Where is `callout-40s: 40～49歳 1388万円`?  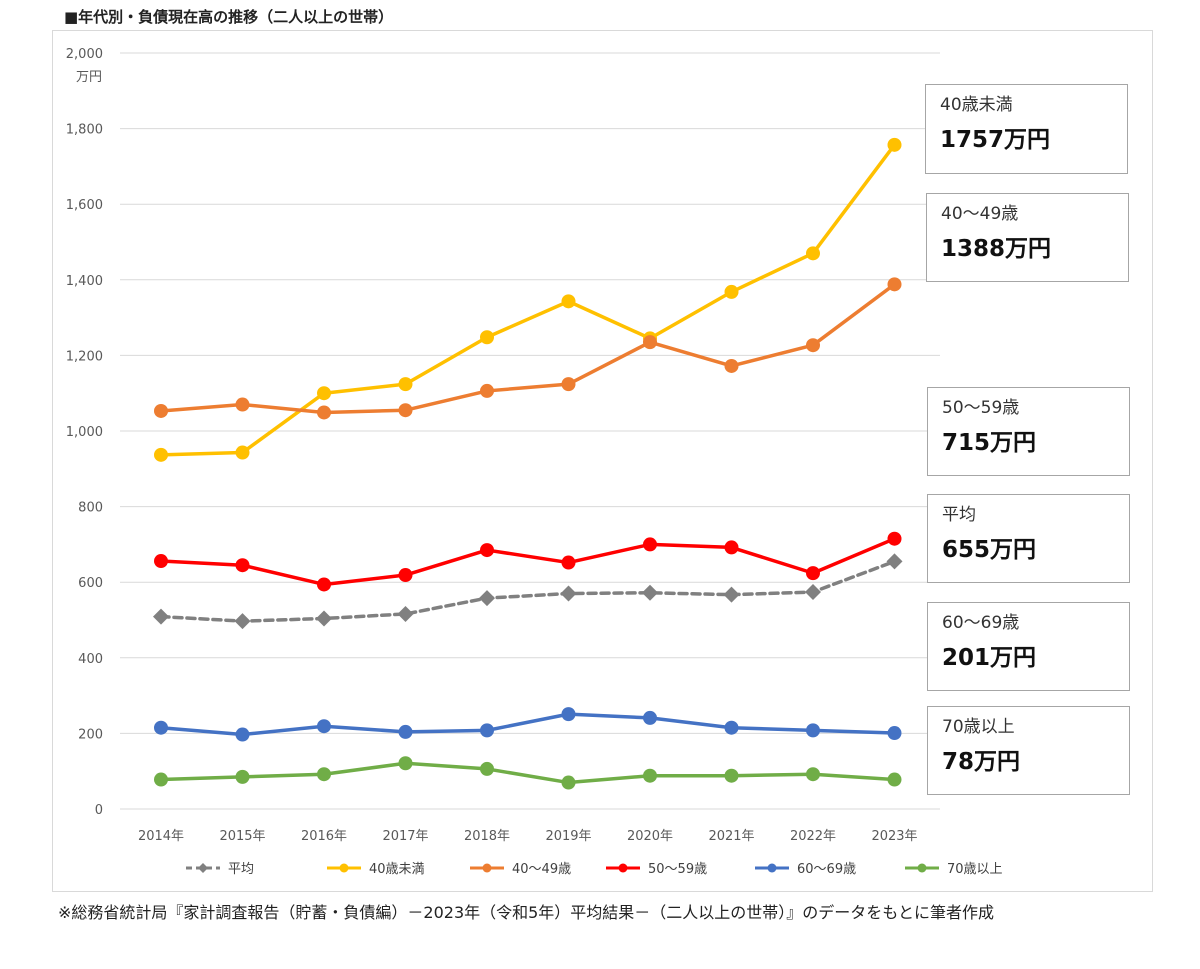 callout-40s: 40～49歳 1388万円 is located at coordinates (1027, 237).